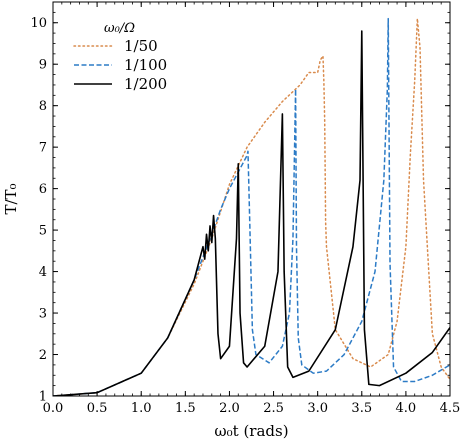 This screenshot has width=463, height=444. What do you see at coordinates (43, 65) in the screenshot?
I see `y-tick-label: 9` at bounding box center [43, 65].